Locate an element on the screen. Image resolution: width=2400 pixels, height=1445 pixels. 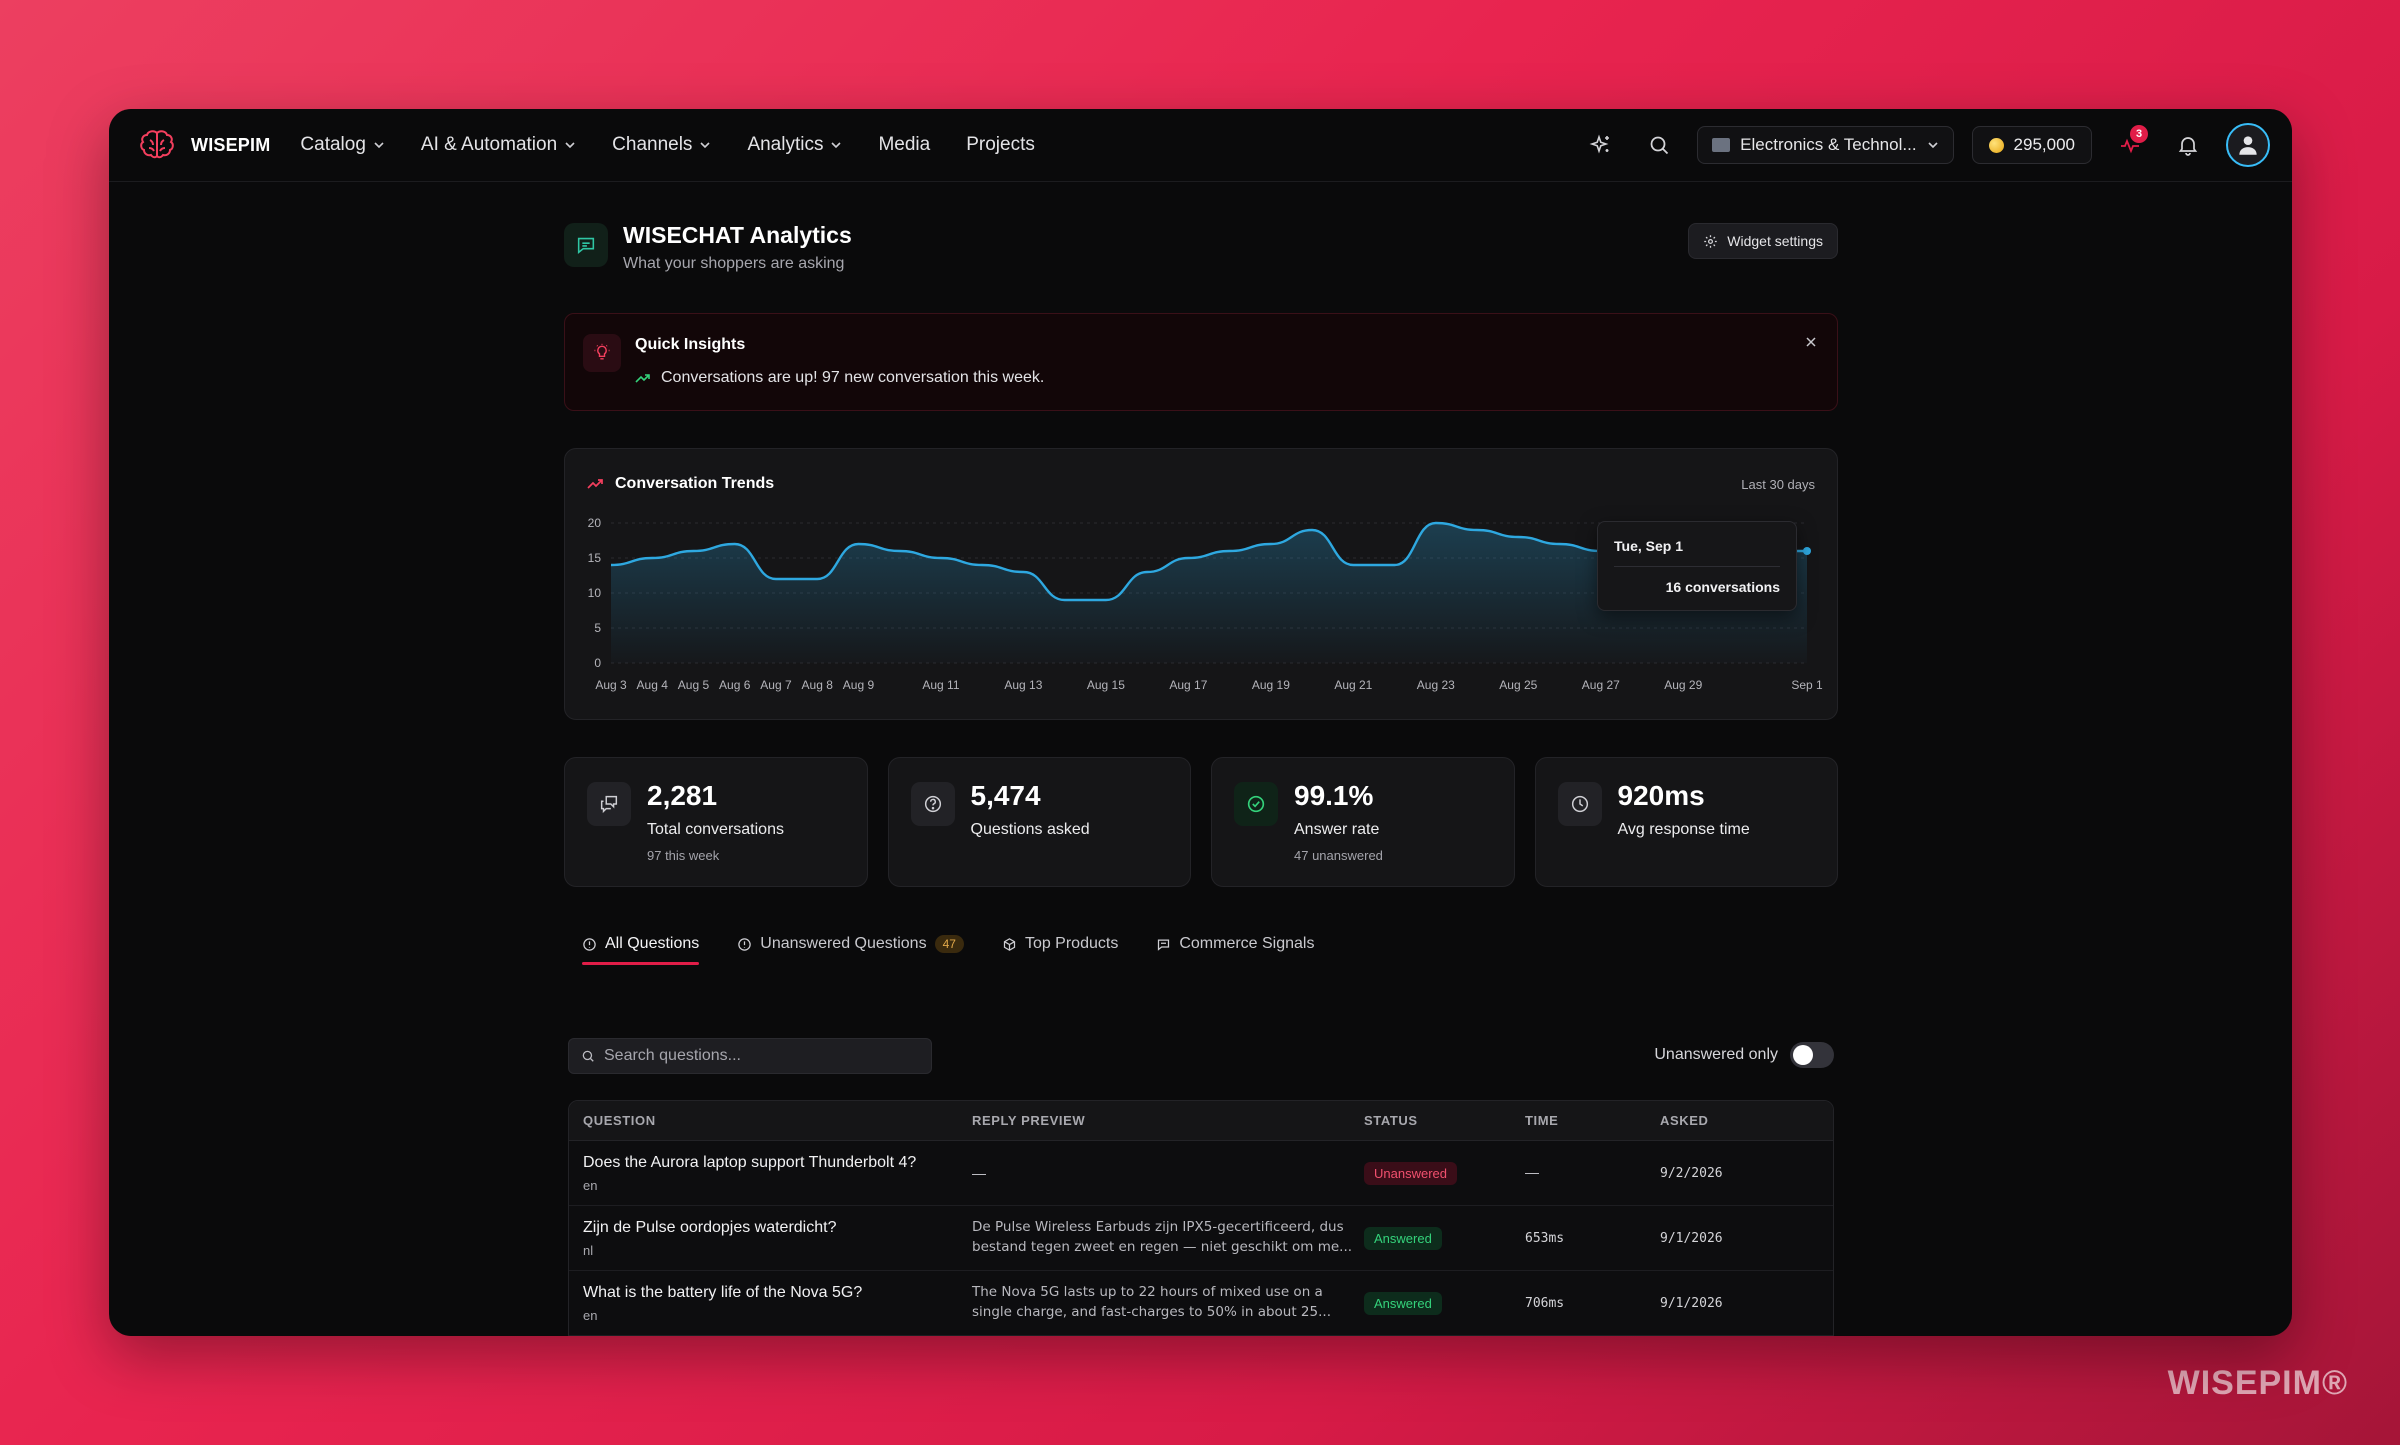
col-reply-preview: REPLY PREVIEW is located at coordinates (1029, 1120).